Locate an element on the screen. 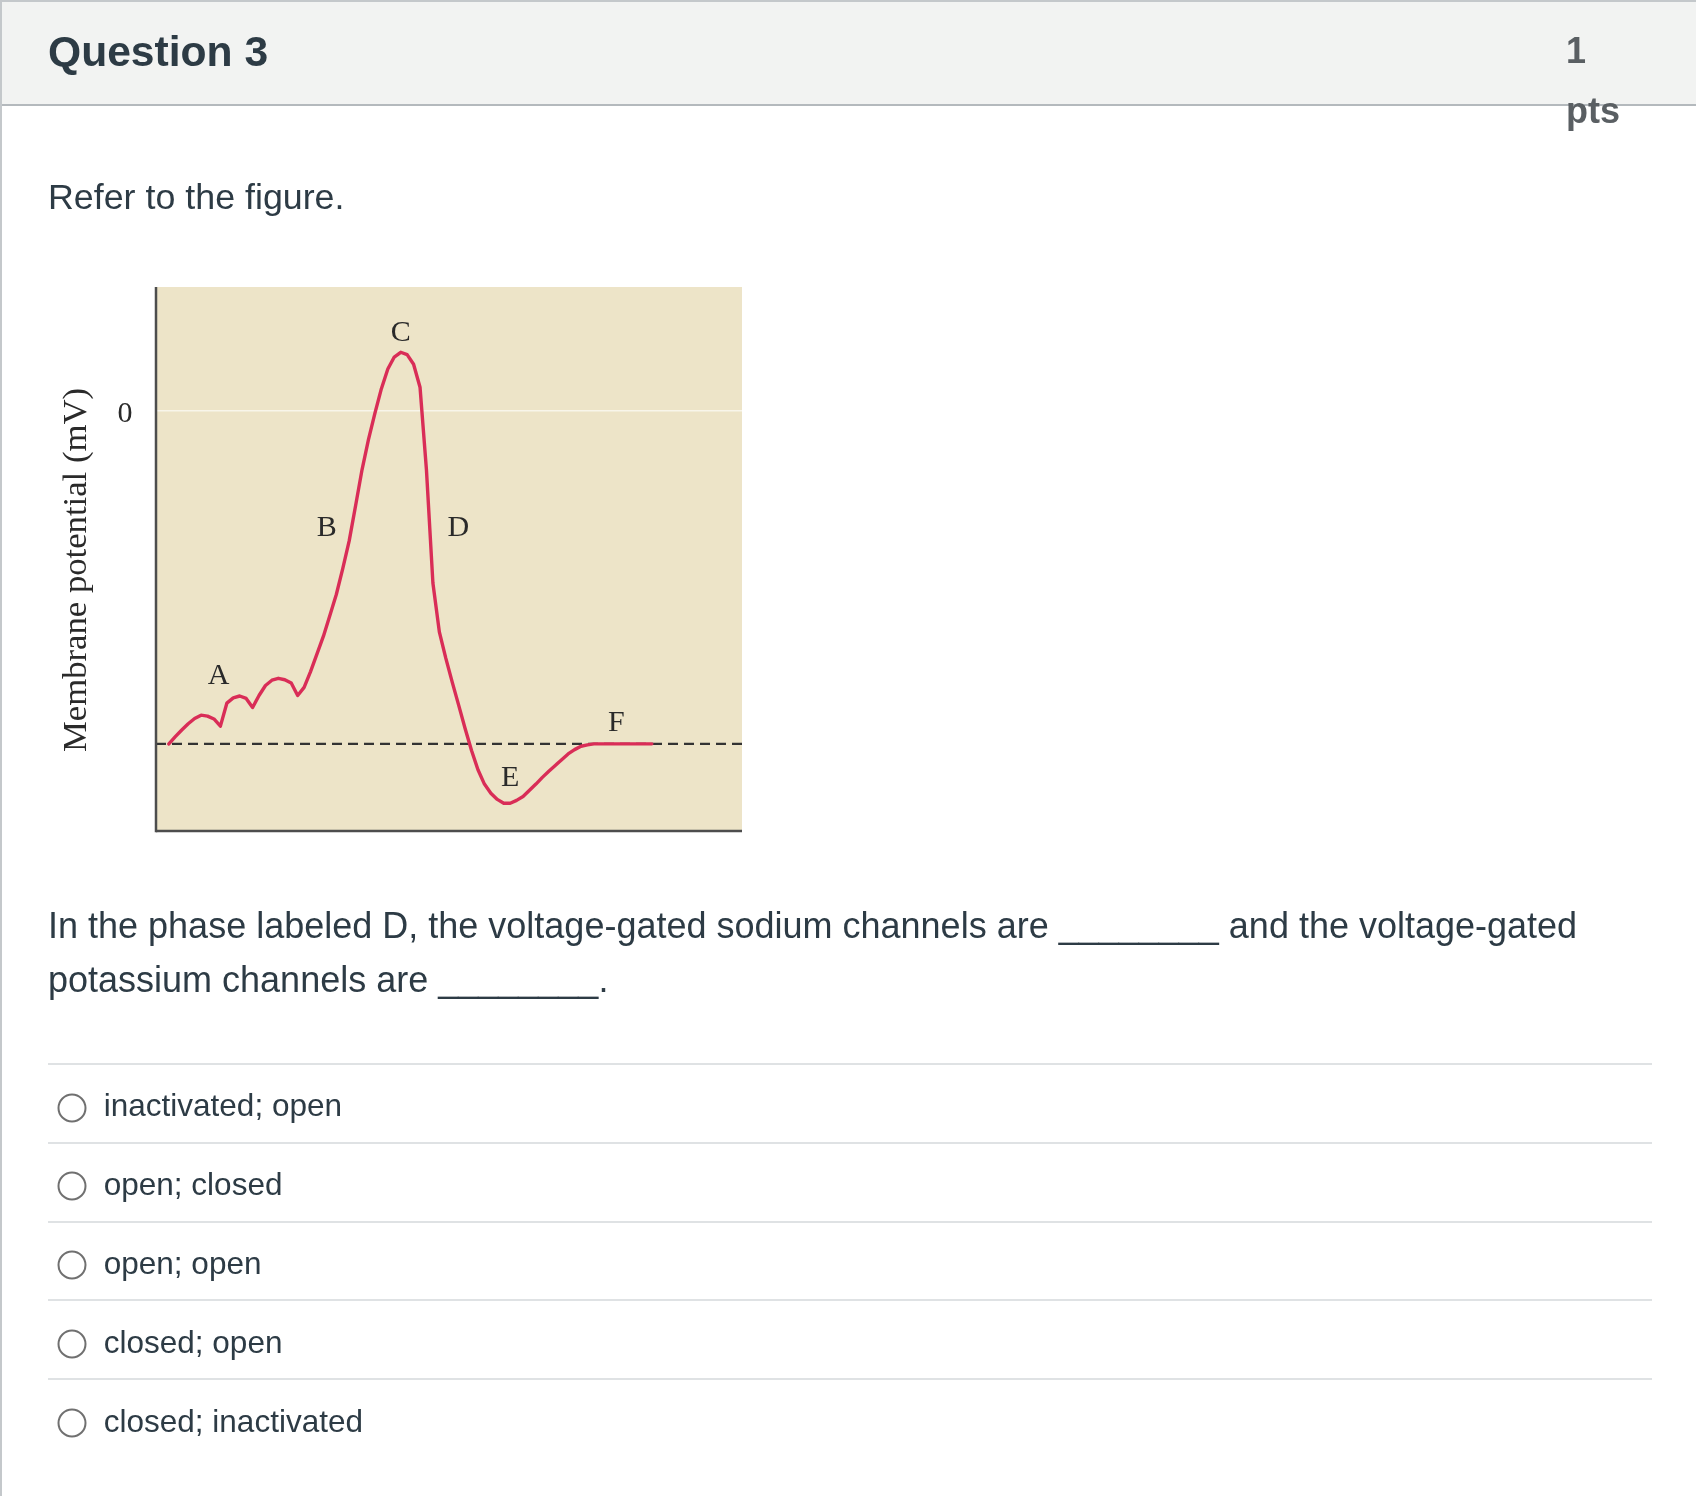 The image size is (1696, 1496). text: 0 is located at coordinates (125, 411).